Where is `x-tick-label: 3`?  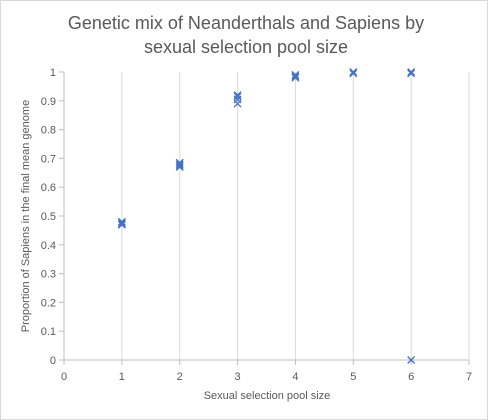 x-tick-label: 3 is located at coordinates (238, 377).